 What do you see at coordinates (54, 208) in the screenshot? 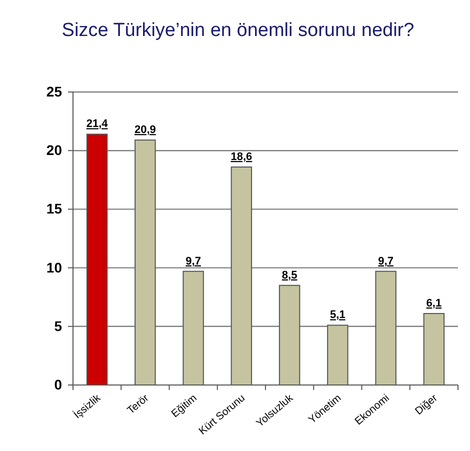
I see `y-tick-label: 15` at bounding box center [54, 208].